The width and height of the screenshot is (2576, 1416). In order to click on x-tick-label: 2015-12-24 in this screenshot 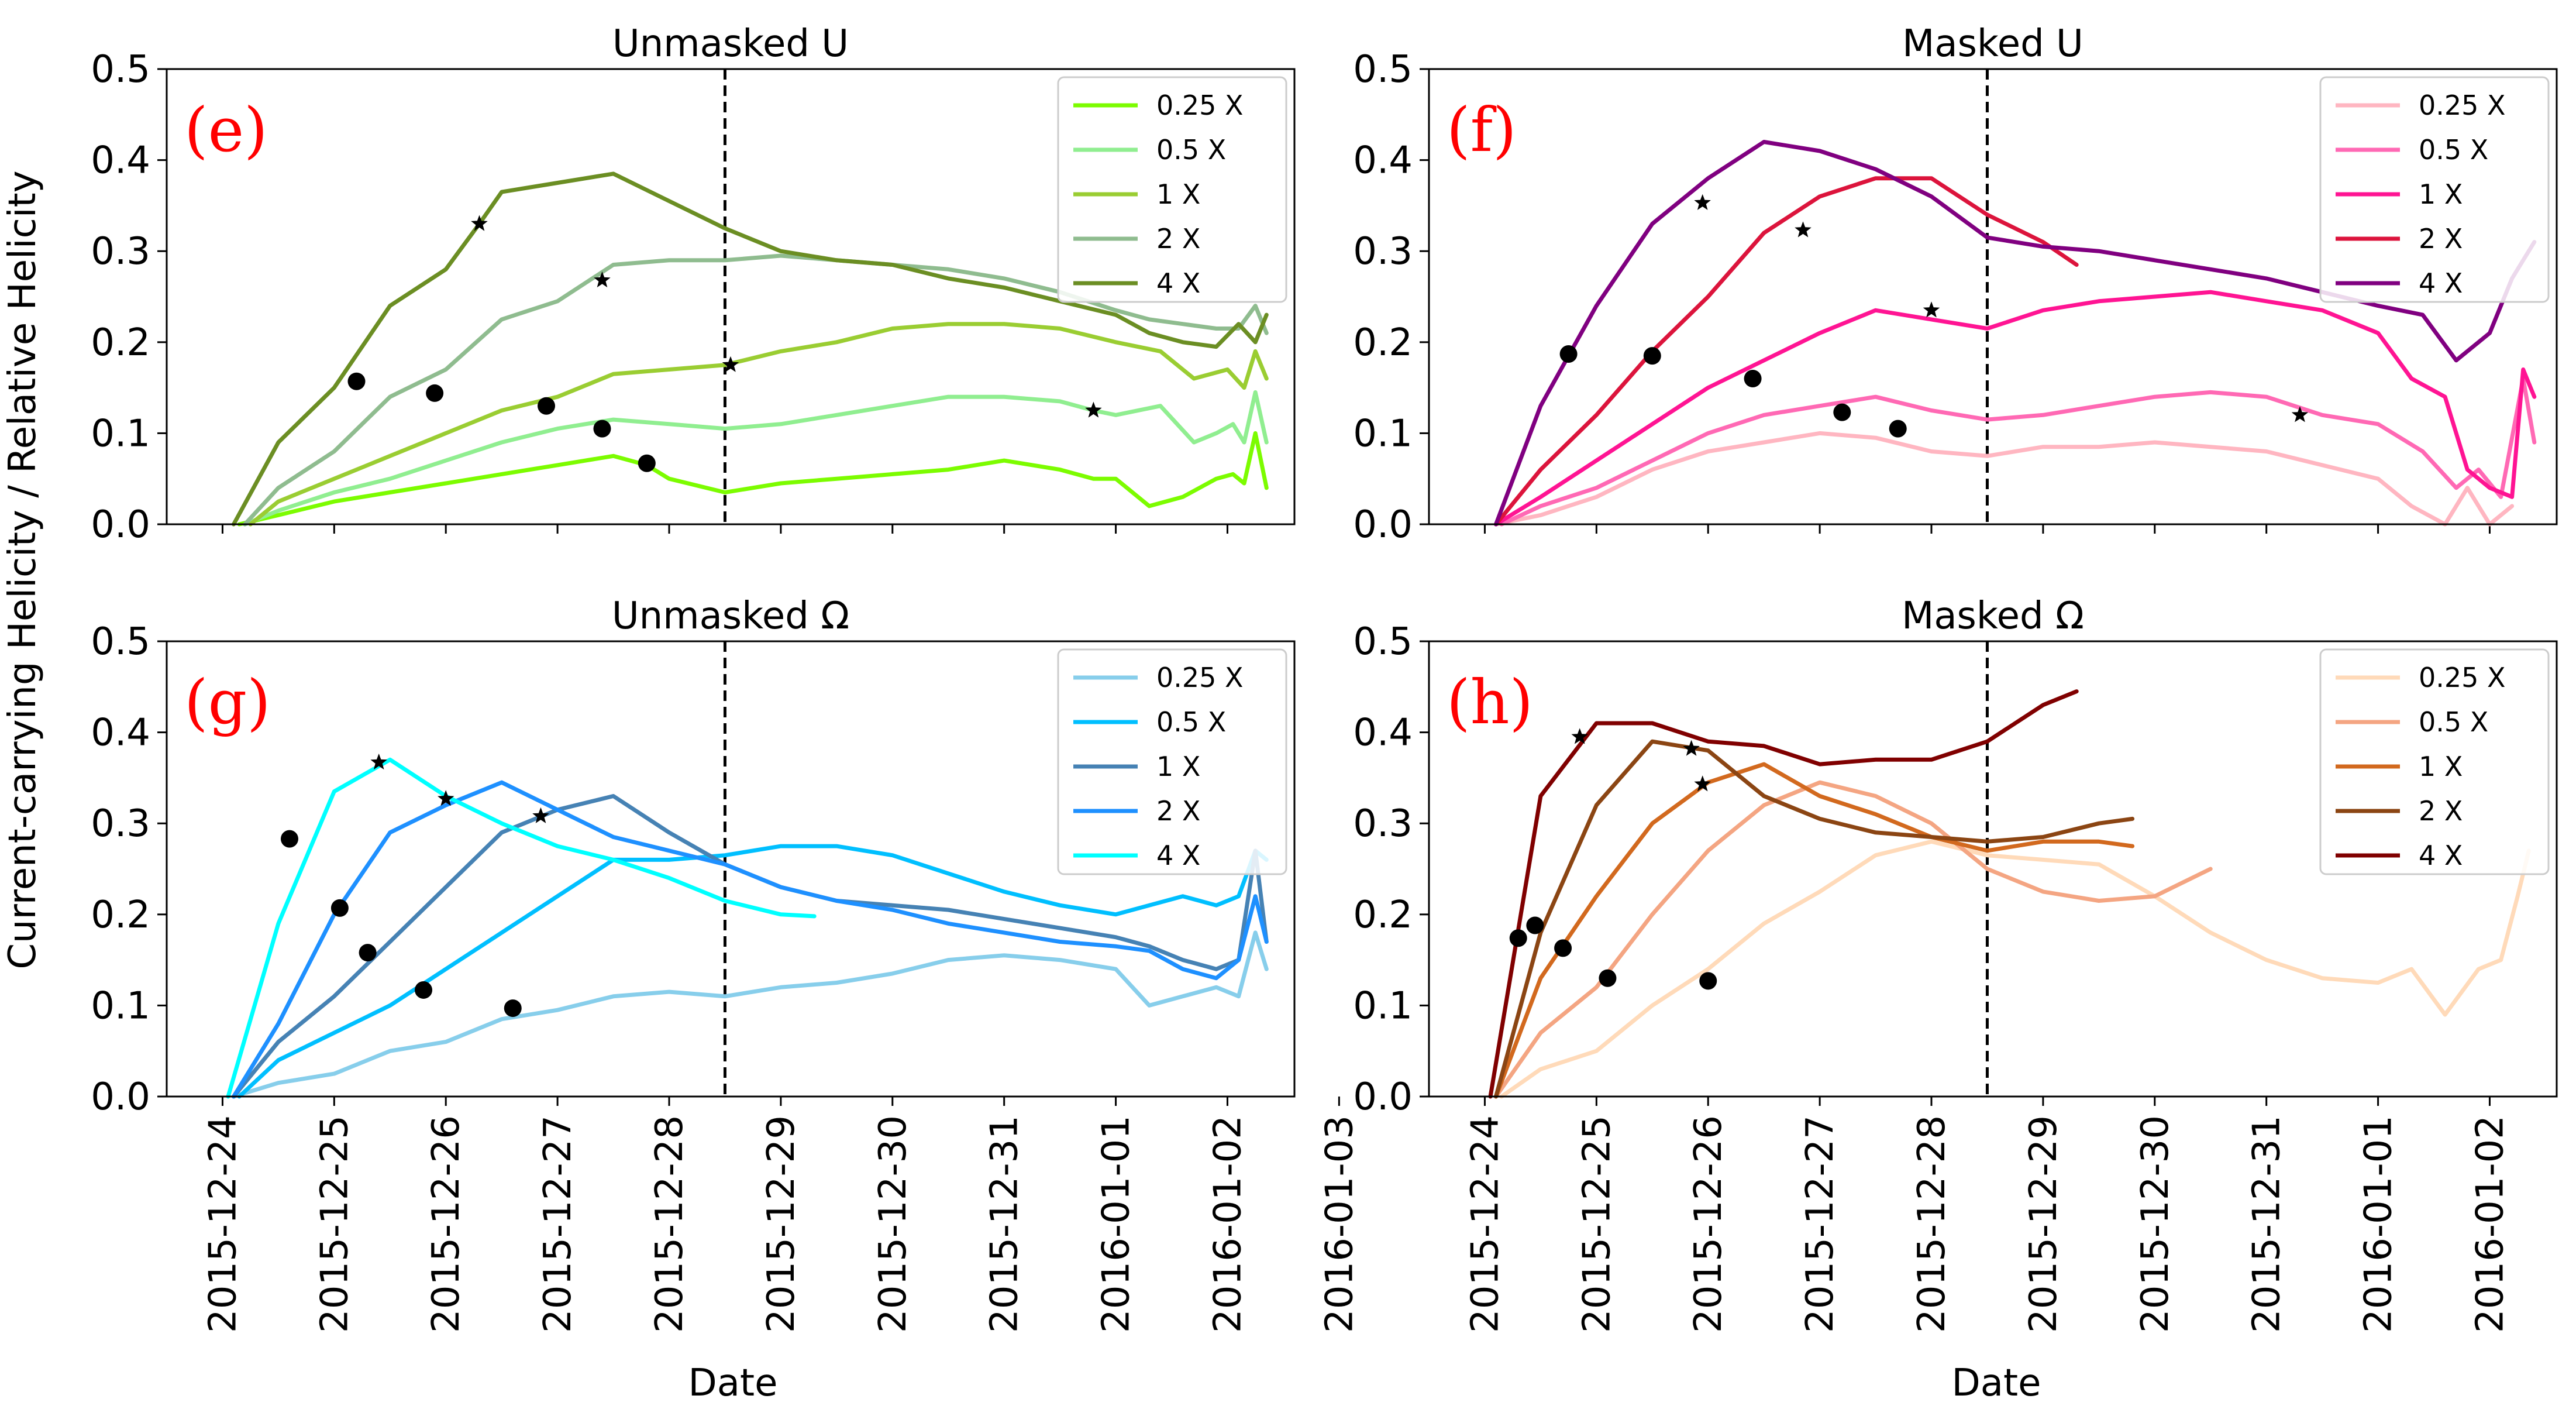, I will do `click(222, 1224)`.